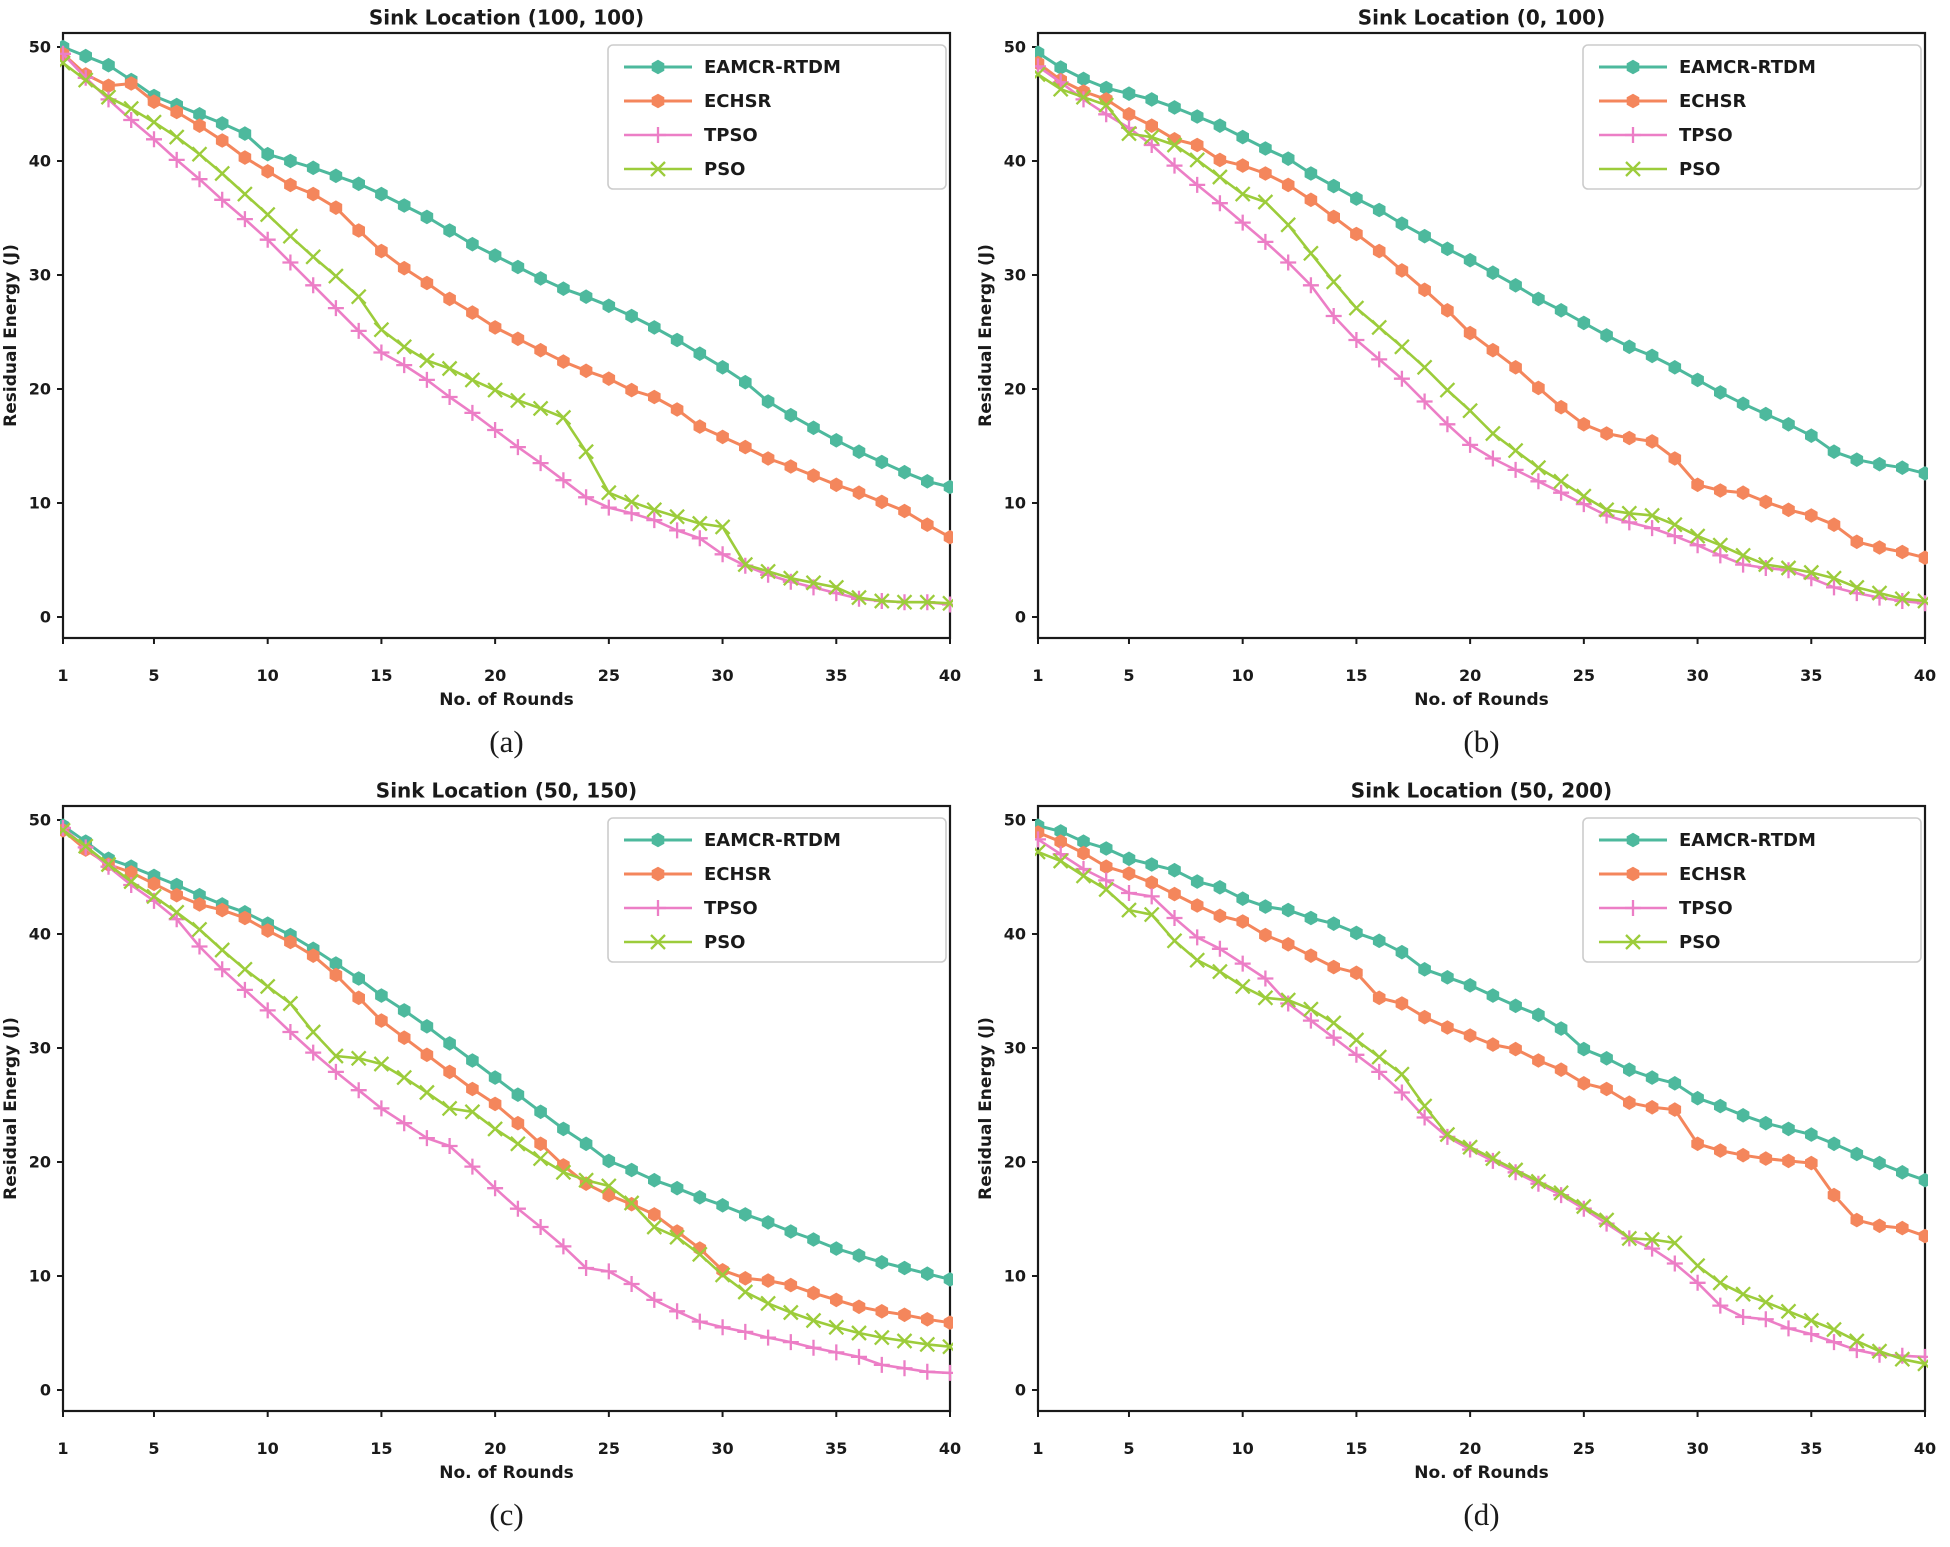  What do you see at coordinates (722, 675) in the screenshot?
I see `x-tick-label: 30` at bounding box center [722, 675].